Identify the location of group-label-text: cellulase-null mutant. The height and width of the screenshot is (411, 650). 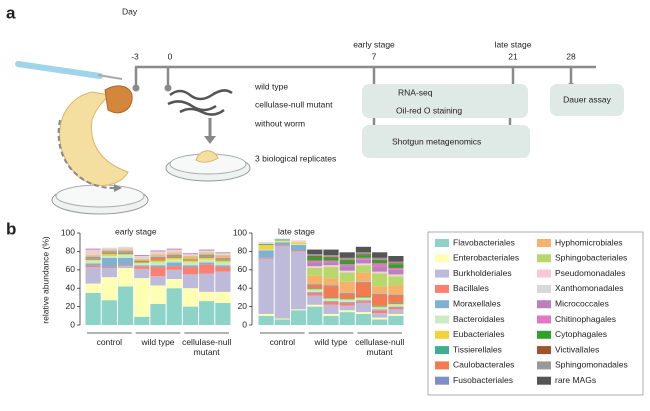
(380, 347).